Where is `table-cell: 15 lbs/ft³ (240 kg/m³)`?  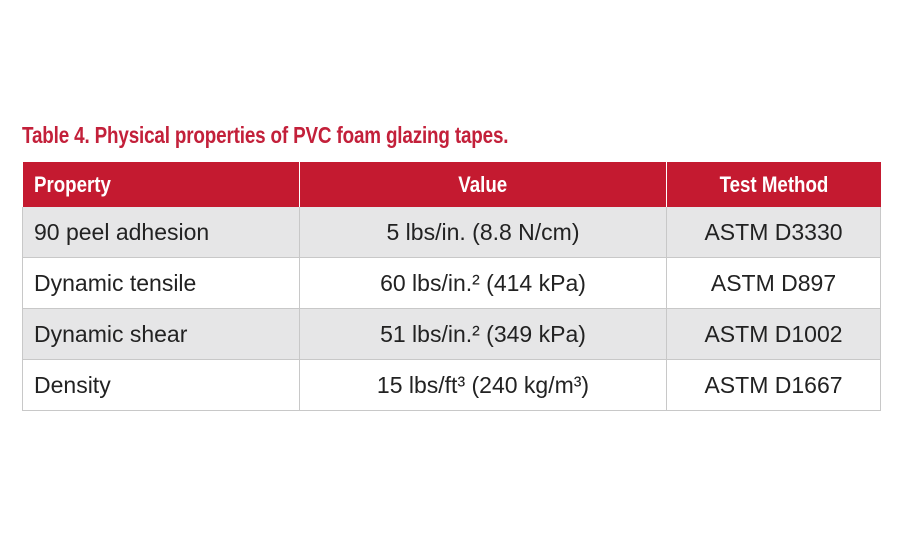
table-cell: 15 lbs/ft³ (240 kg/m³) is located at coordinates (483, 385).